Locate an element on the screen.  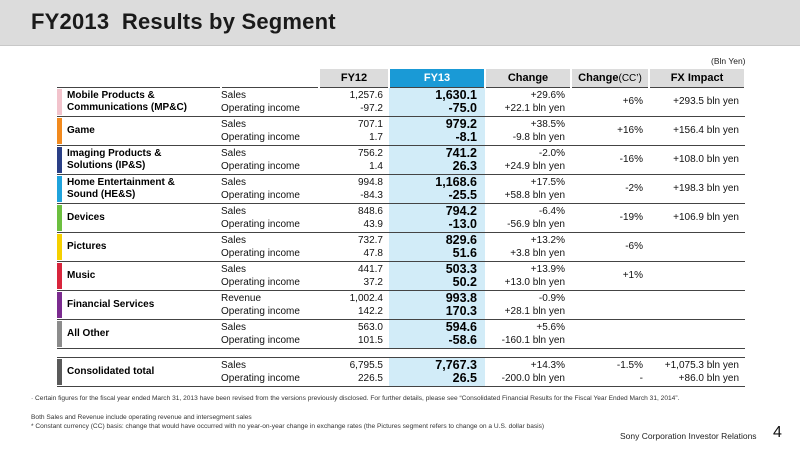
segment-name: Music is located at coordinates (81, 275).